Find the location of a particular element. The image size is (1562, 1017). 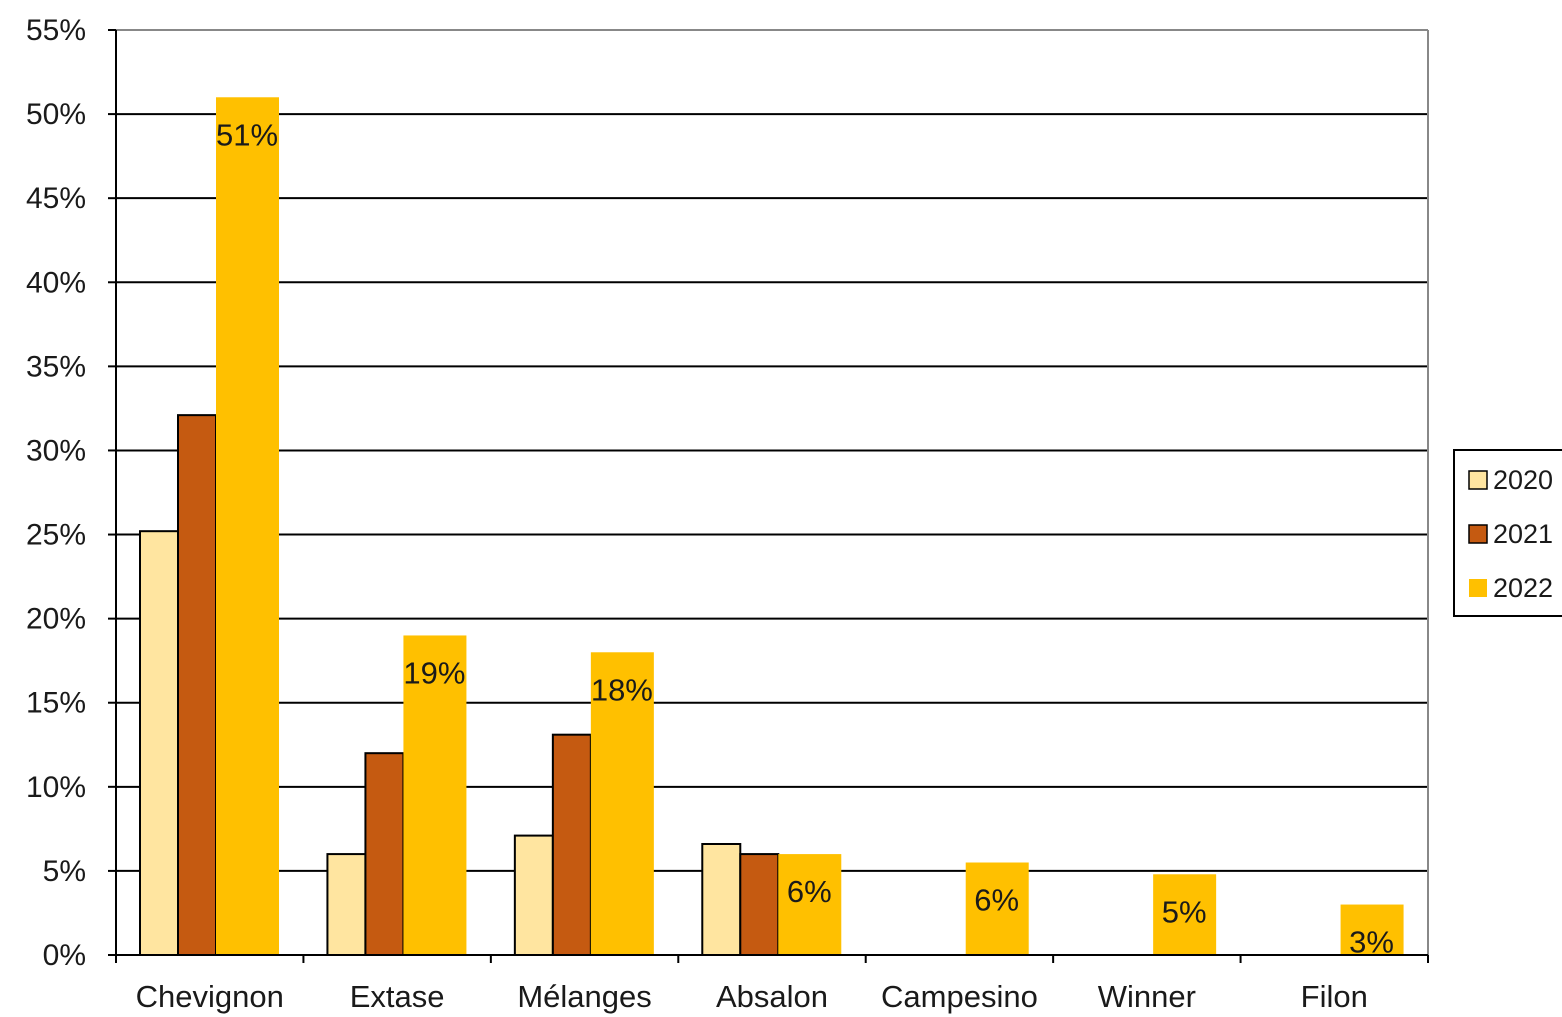

y-tick-label: 0% is located at coordinates (64, 955).